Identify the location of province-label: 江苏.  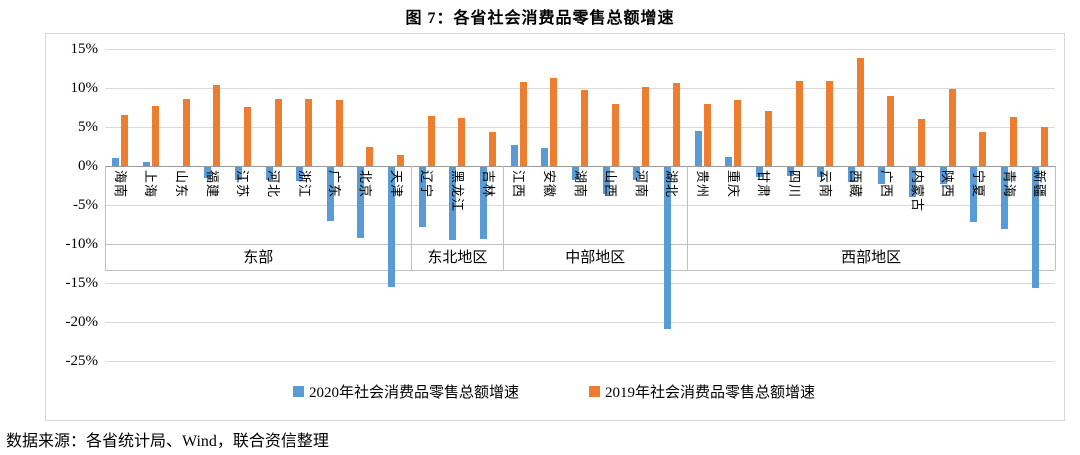
(243, 184).